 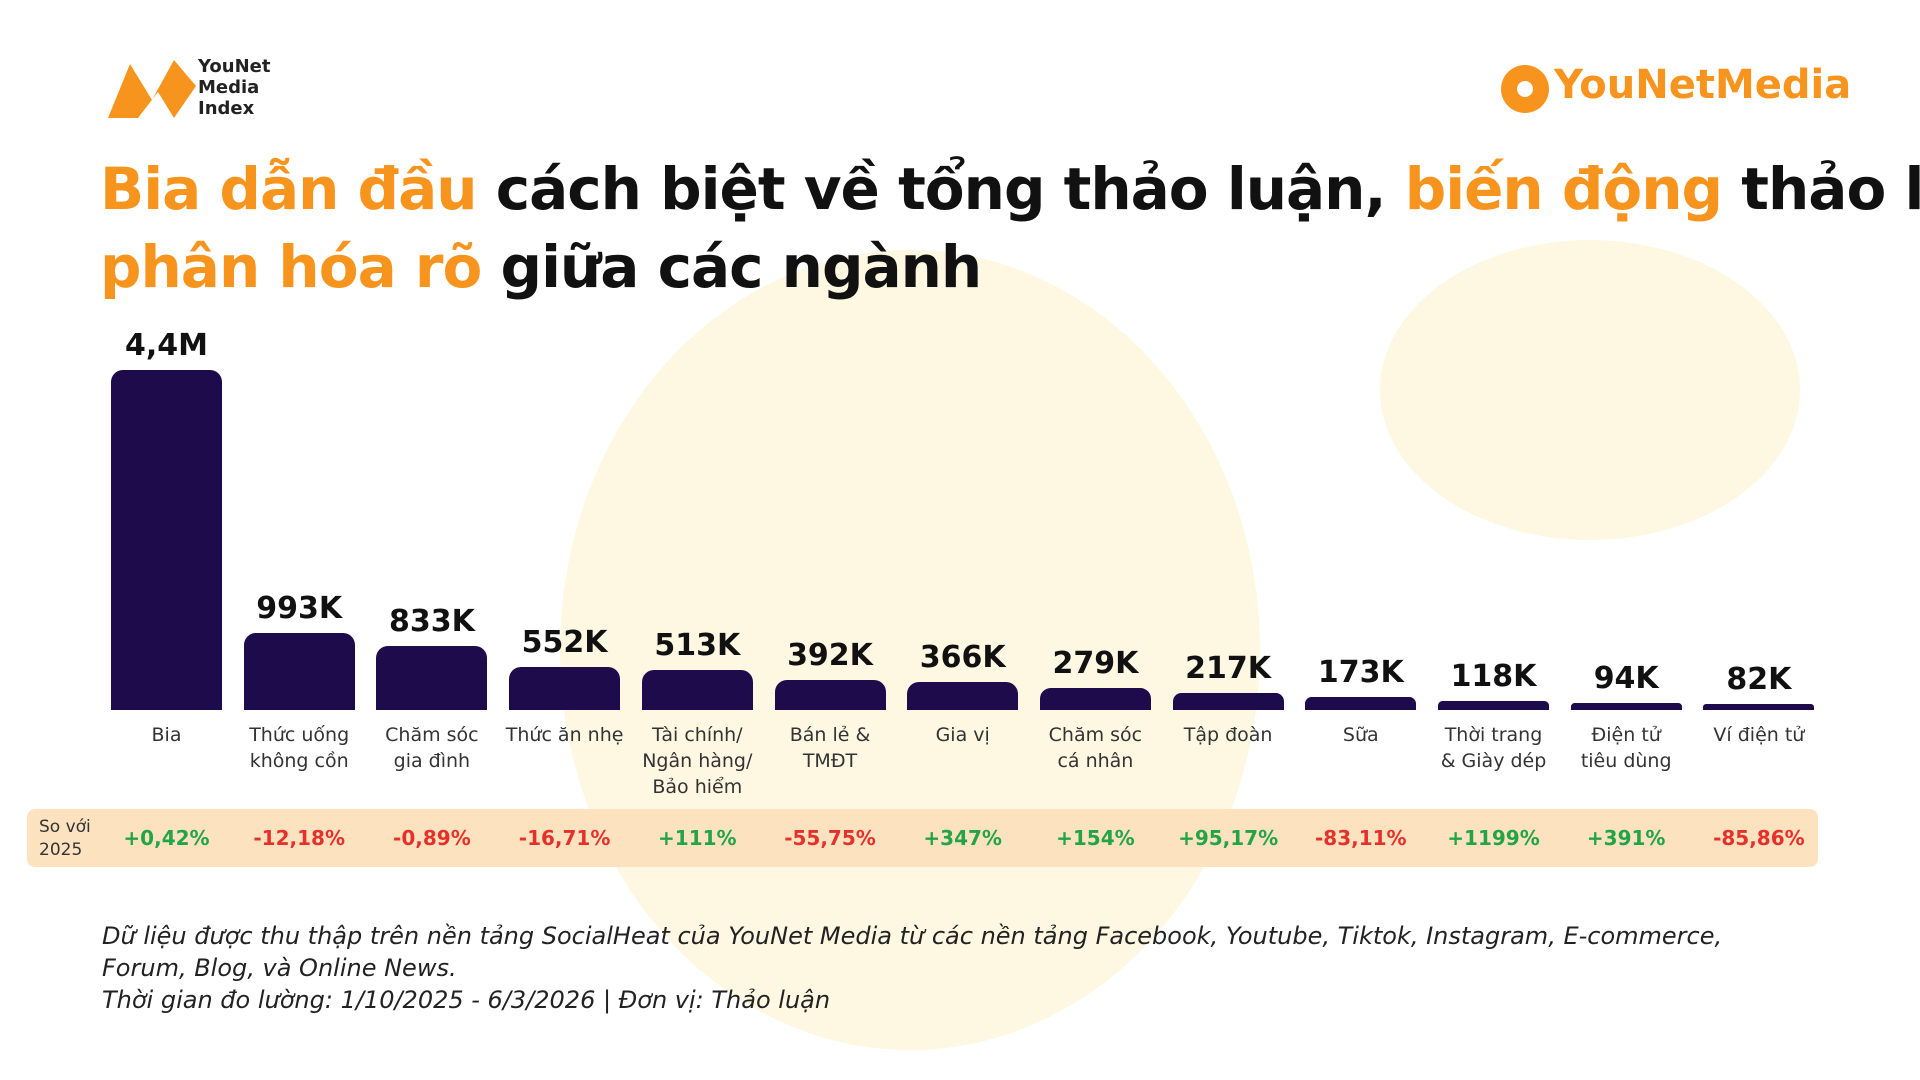 What do you see at coordinates (289, 189) in the screenshot?
I see `title-segment: Bia dẫn đầu` at bounding box center [289, 189].